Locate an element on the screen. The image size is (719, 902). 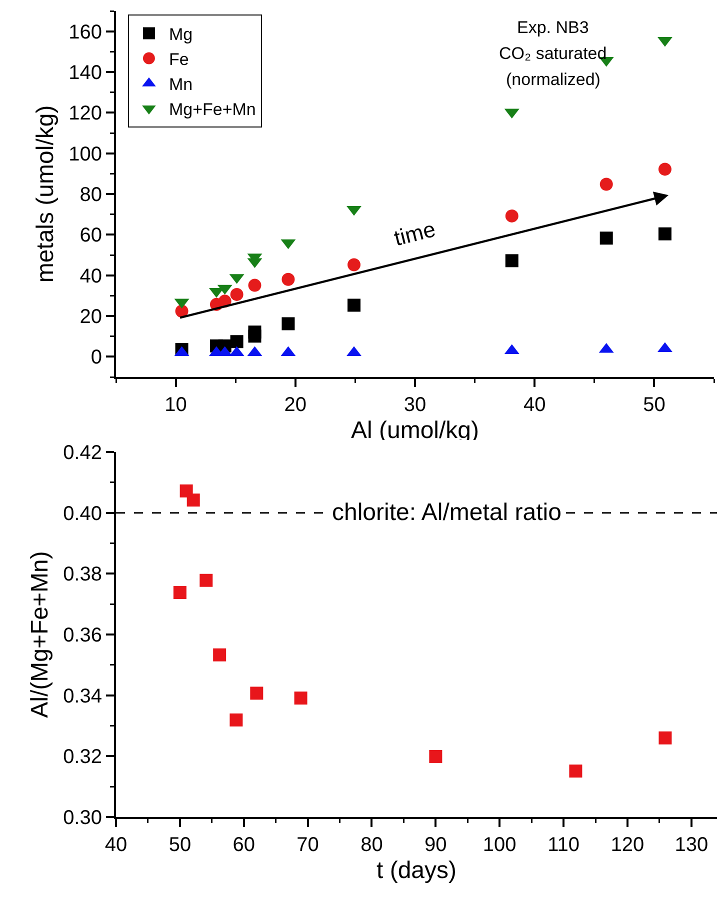
y-tick-label: 40 is located at coordinates (91, 276).